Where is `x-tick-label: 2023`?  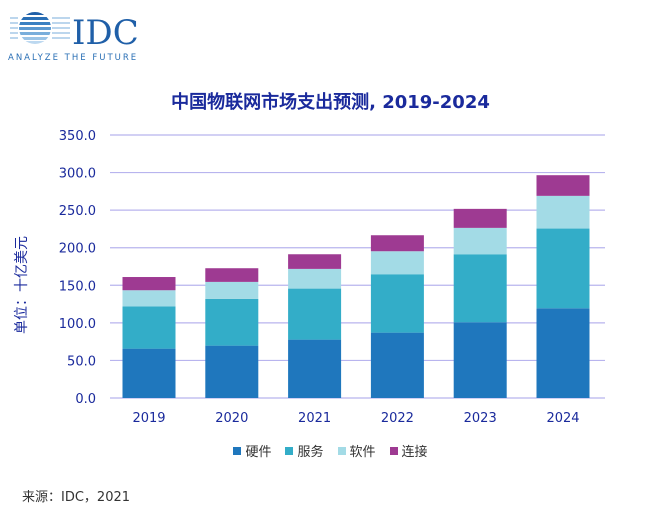 x-tick-label: 2023 is located at coordinates (480, 418).